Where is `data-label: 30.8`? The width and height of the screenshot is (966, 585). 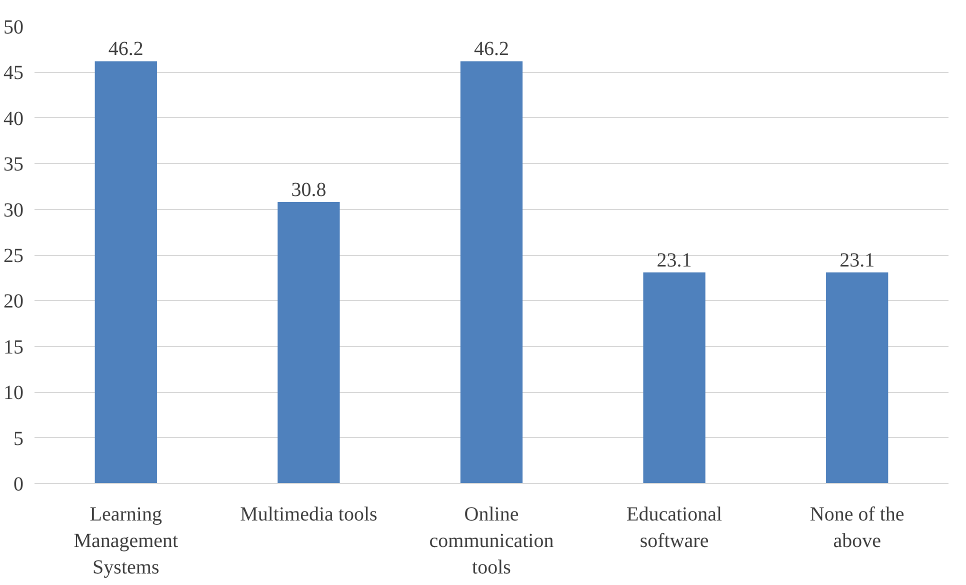
data-label: 30.8 is located at coordinates (308, 189).